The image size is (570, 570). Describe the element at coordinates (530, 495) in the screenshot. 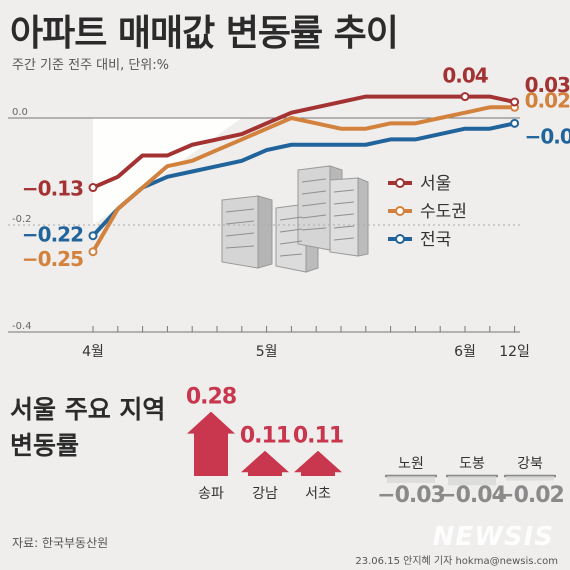

I see `bar-value-label: −0.02` at that location.